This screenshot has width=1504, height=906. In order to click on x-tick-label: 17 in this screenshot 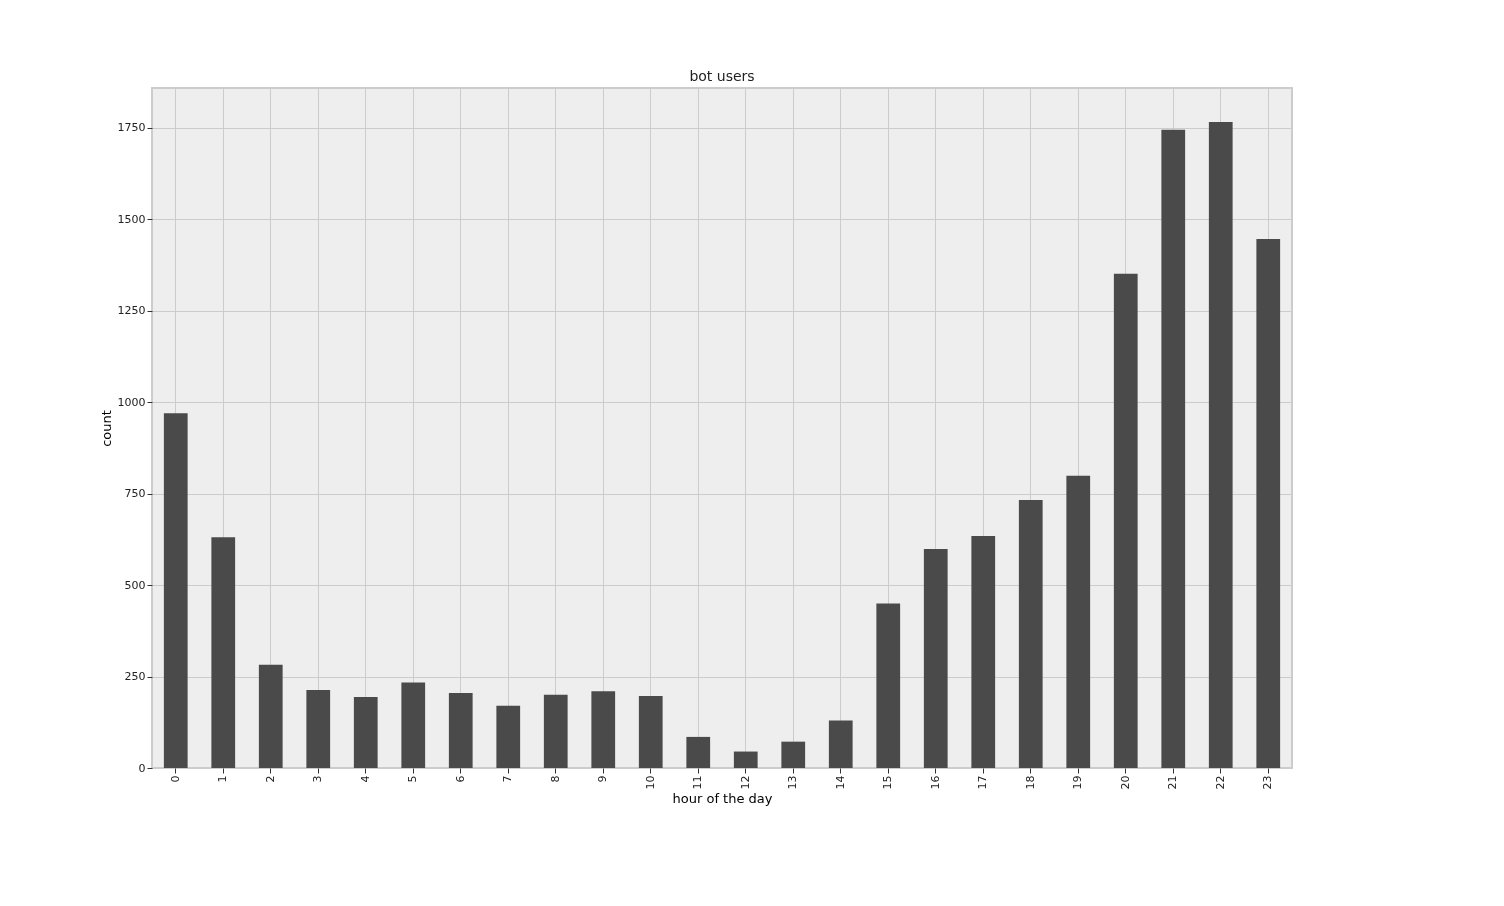, I will do `click(983, 782)`.